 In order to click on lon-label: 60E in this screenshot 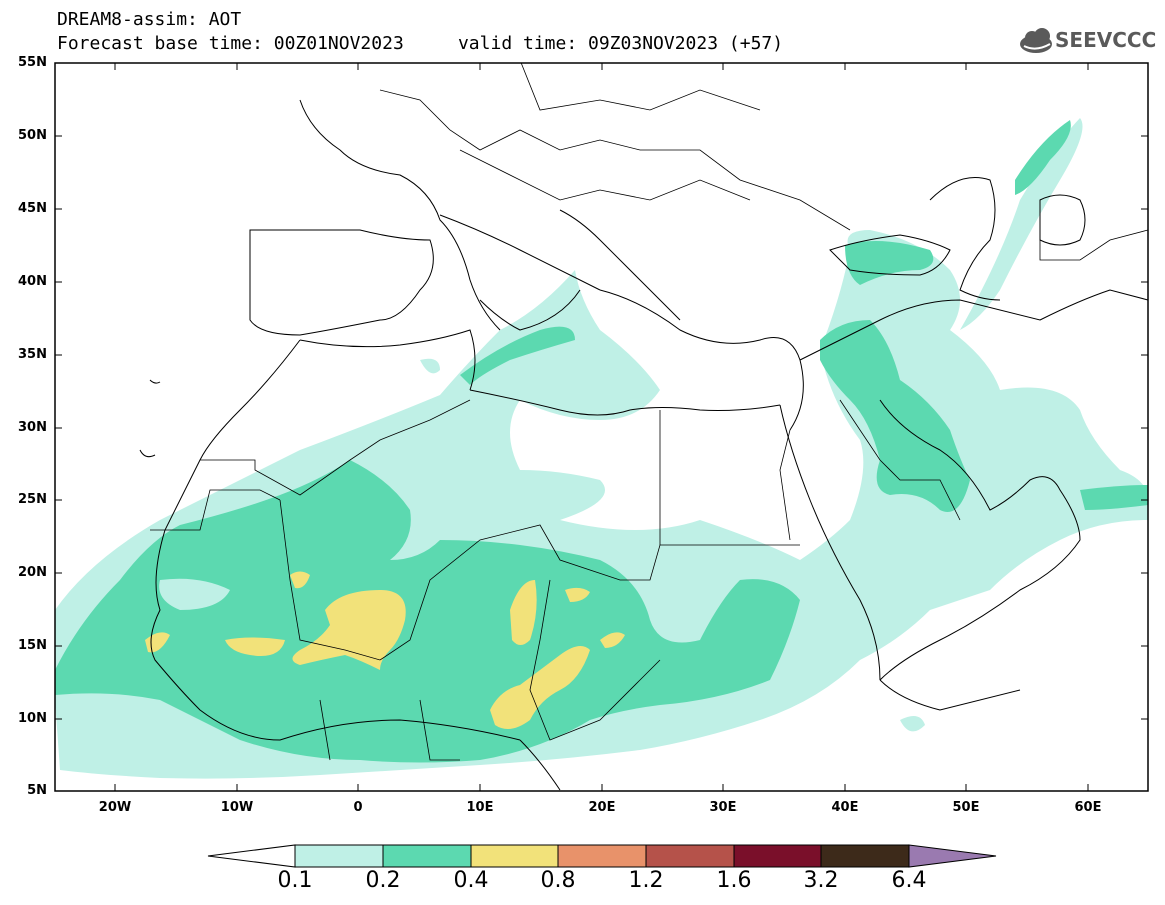, I will do `click(1088, 807)`.